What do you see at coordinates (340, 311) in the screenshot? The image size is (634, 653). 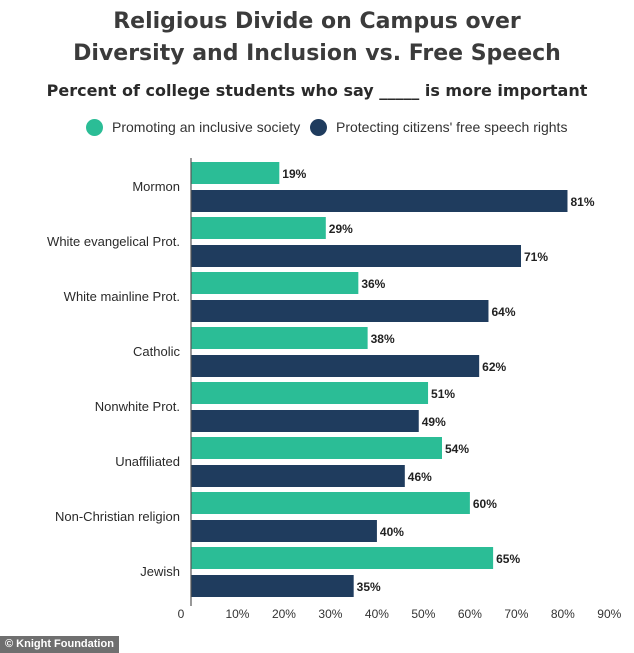 I see `bar-speech-white-mainline-prot` at bounding box center [340, 311].